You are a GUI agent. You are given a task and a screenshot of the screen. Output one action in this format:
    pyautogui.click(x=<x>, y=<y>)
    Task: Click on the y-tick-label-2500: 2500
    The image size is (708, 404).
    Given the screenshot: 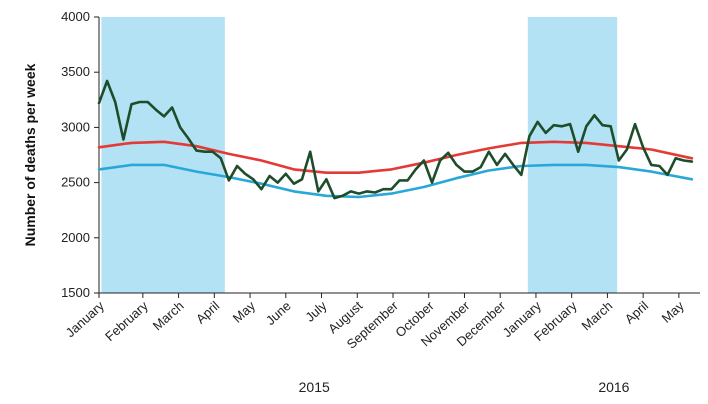 What is the action you would take?
    pyautogui.click(x=75, y=182)
    